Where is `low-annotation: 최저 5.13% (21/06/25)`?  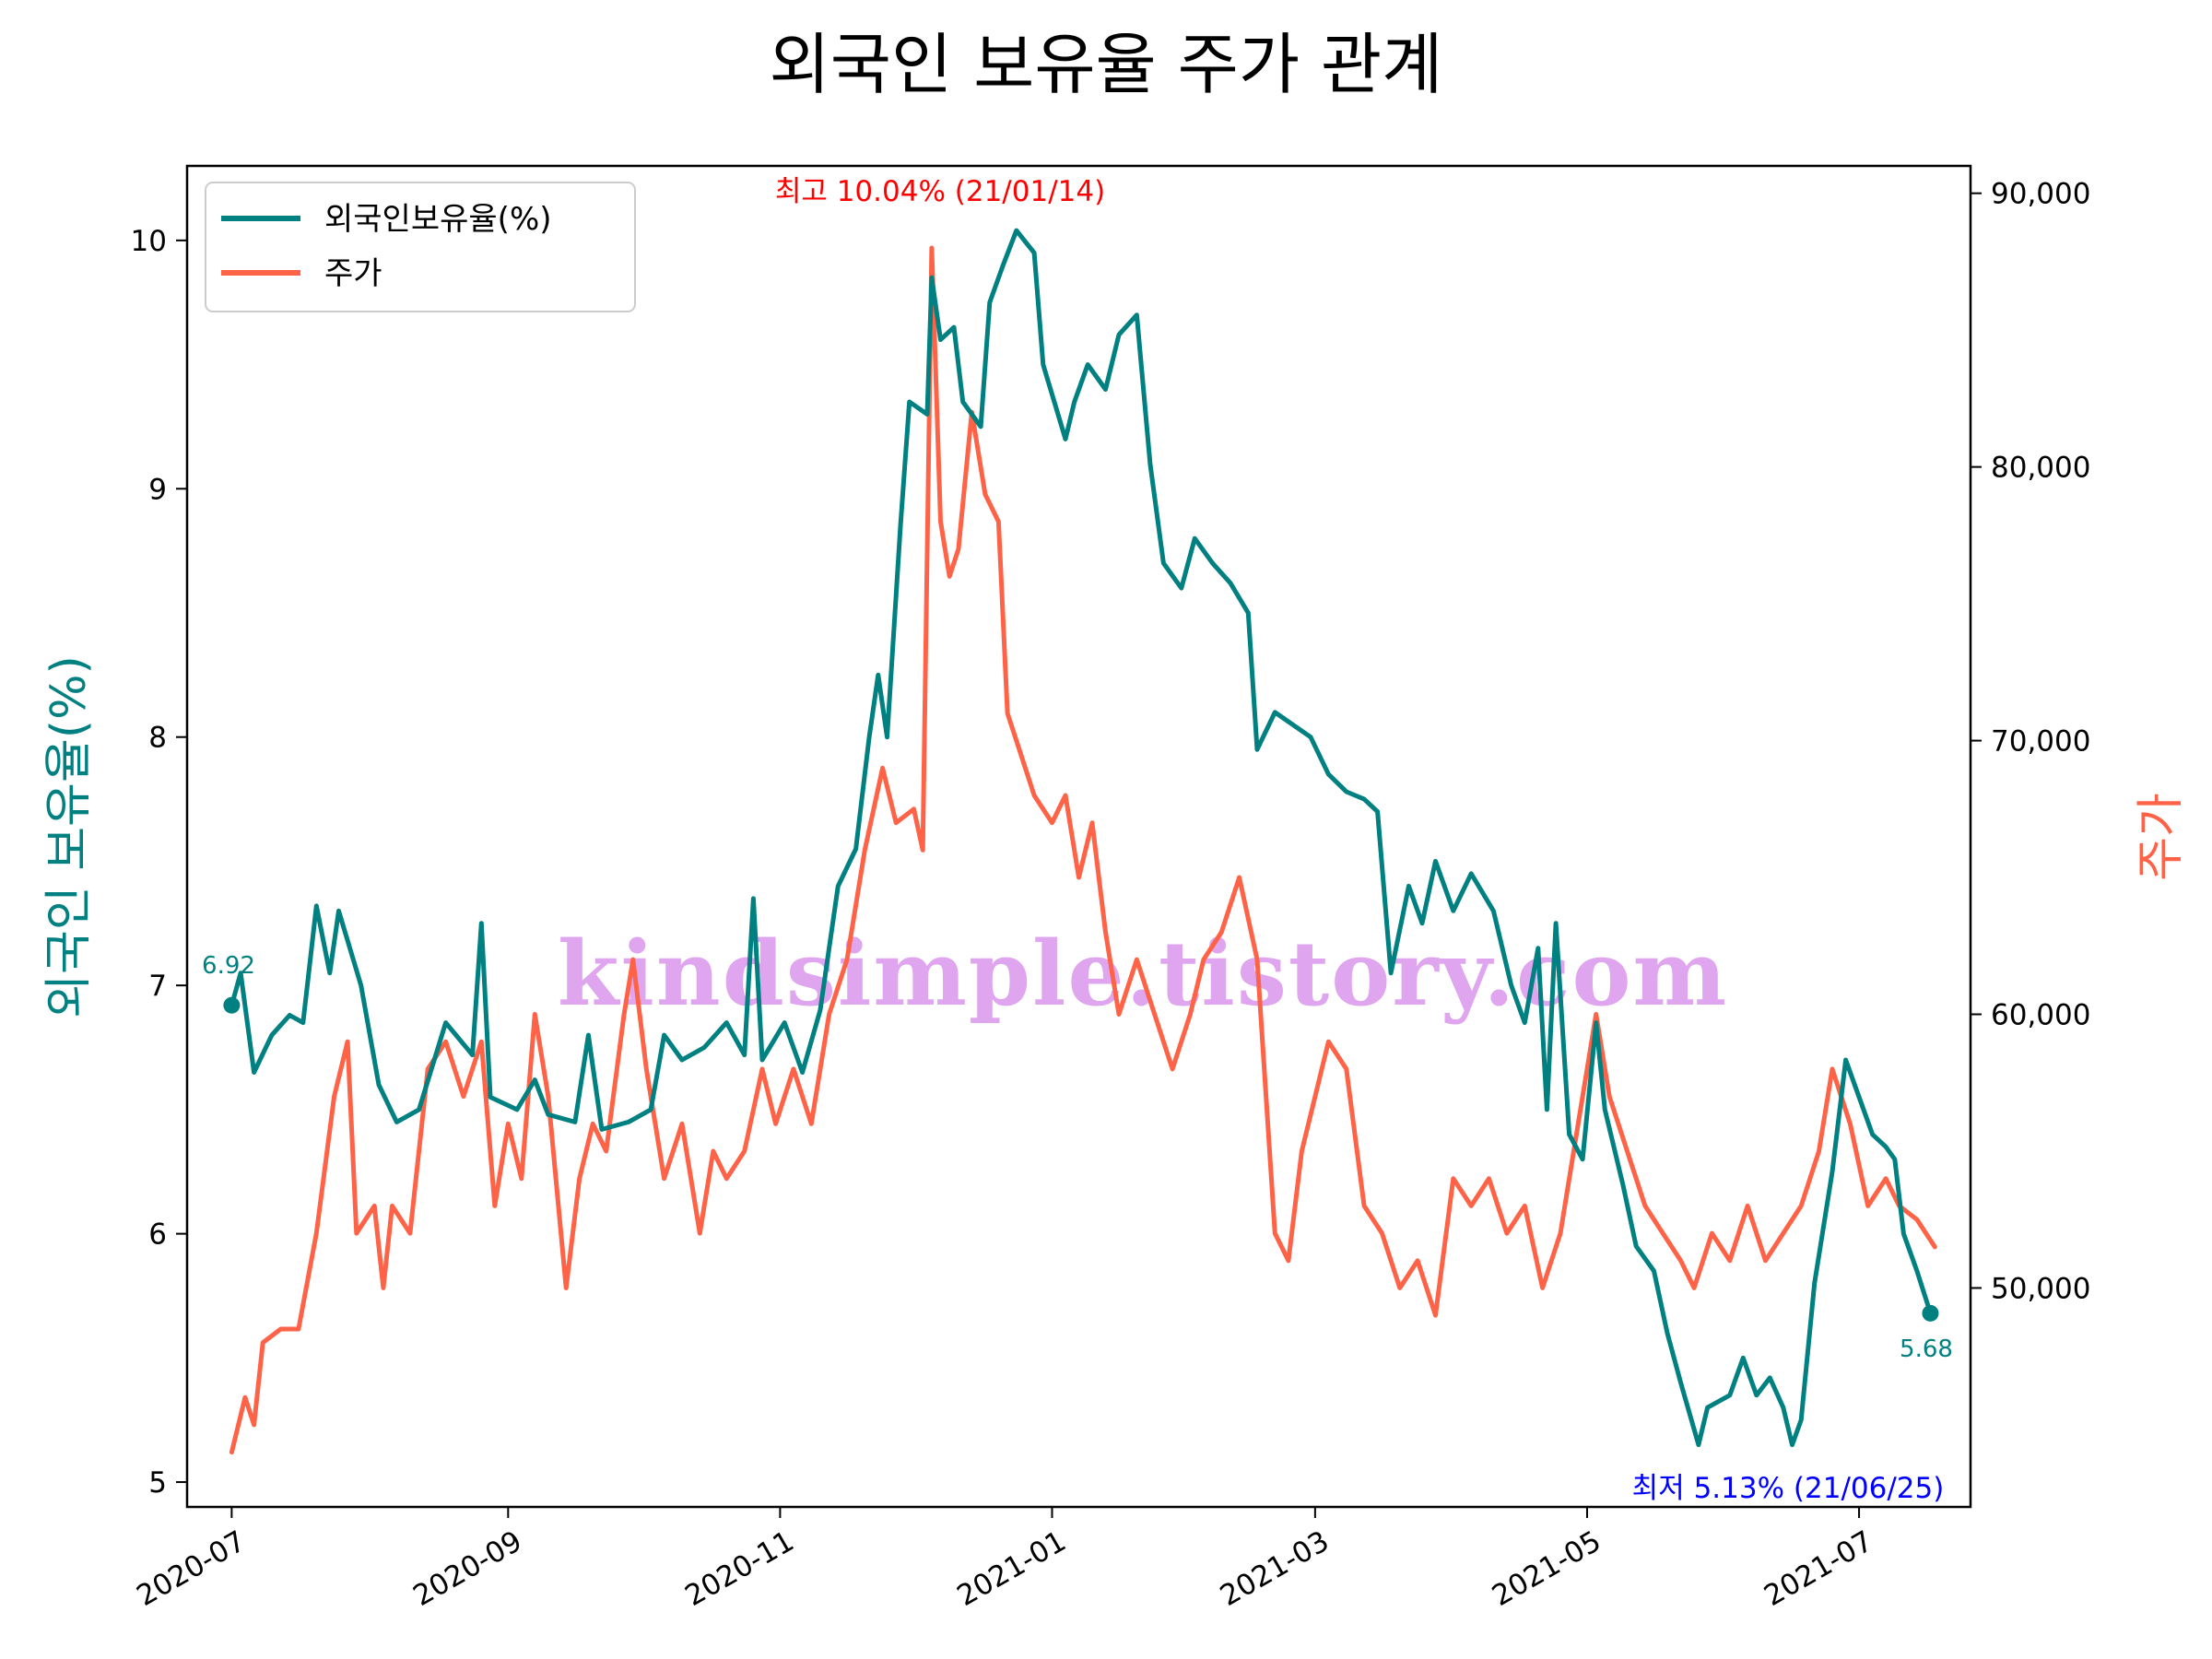
low-annotation: 최저 5.13% (21/06/25) is located at coordinates (1788, 1488).